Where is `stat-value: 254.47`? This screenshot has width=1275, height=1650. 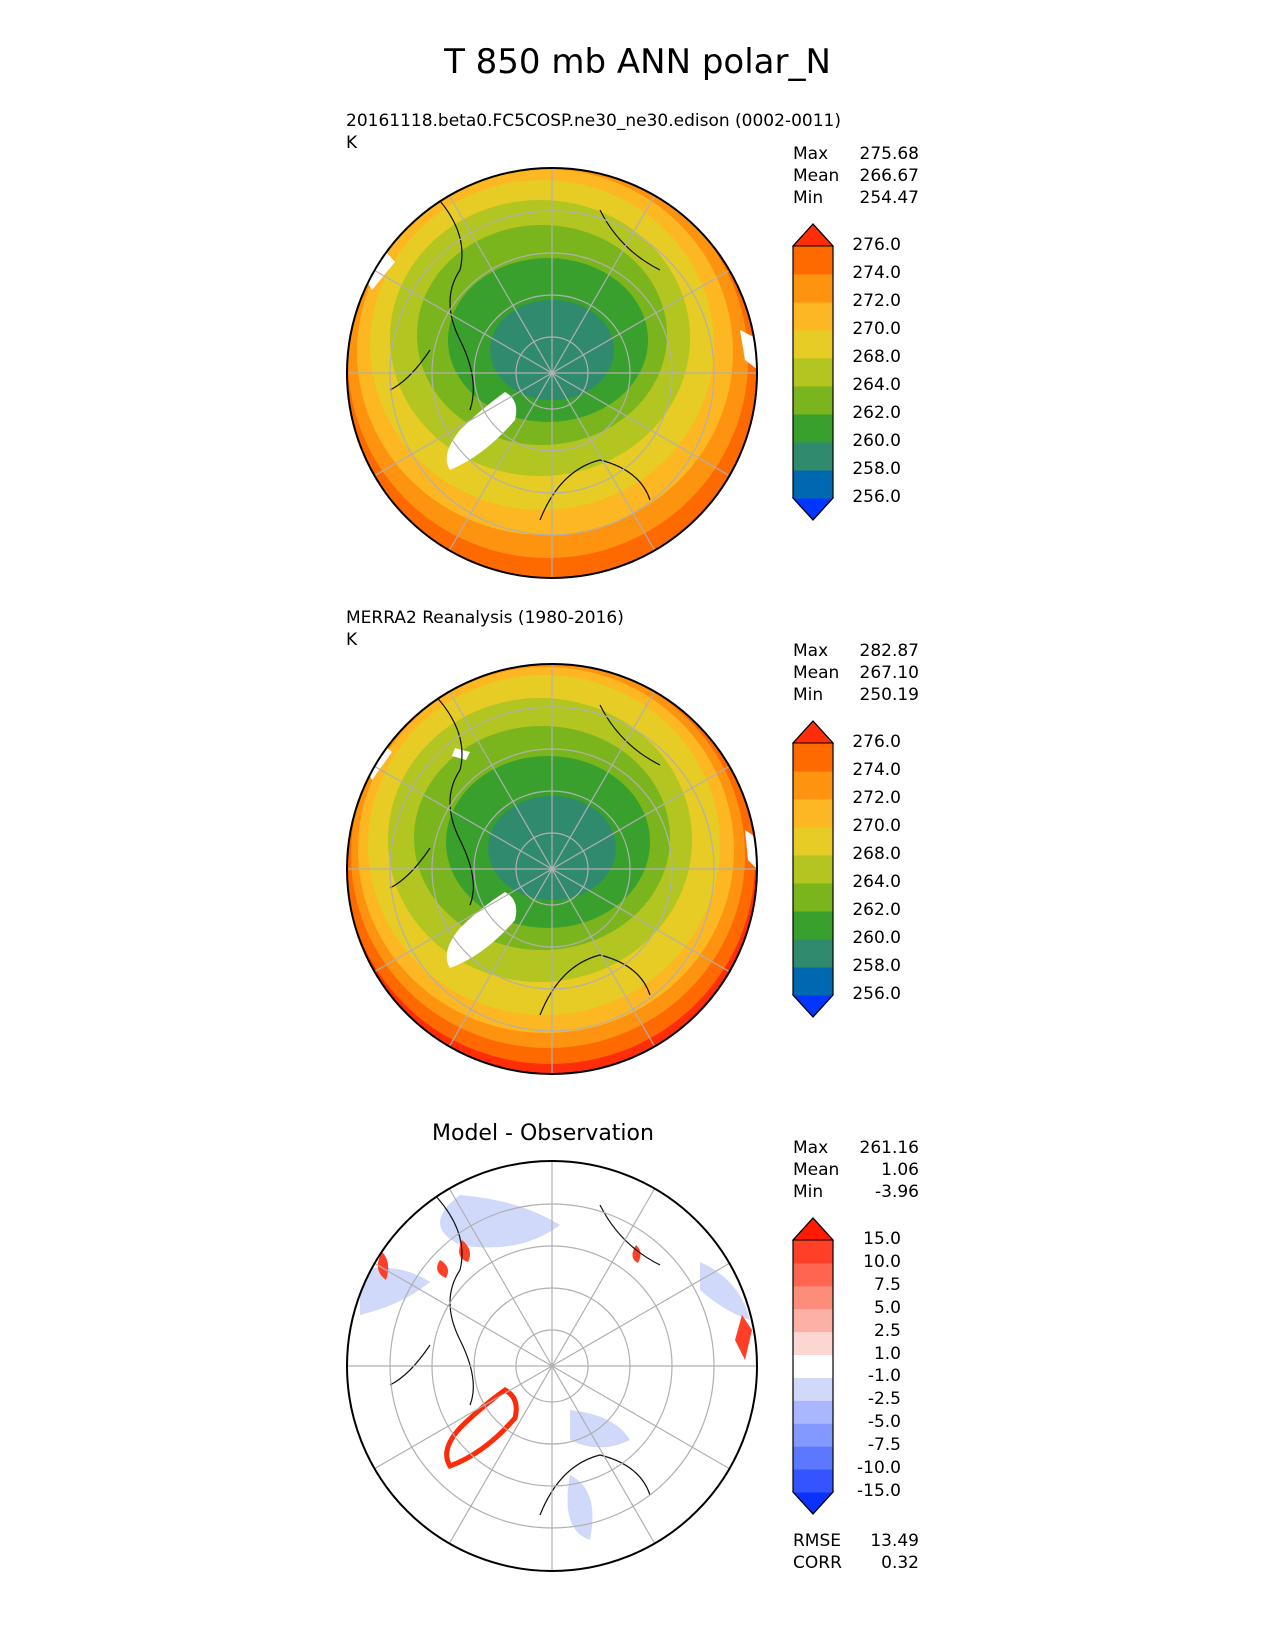 stat-value: 254.47 is located at coordinates (889, 198).